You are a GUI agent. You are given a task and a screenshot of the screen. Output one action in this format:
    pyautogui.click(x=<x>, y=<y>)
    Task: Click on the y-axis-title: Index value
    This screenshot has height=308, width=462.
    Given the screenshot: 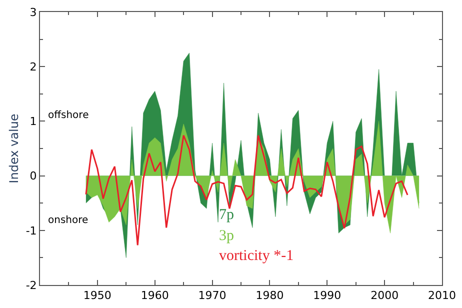 What is the action you would take?
    pyautogui.click(x=14, y=149)
    